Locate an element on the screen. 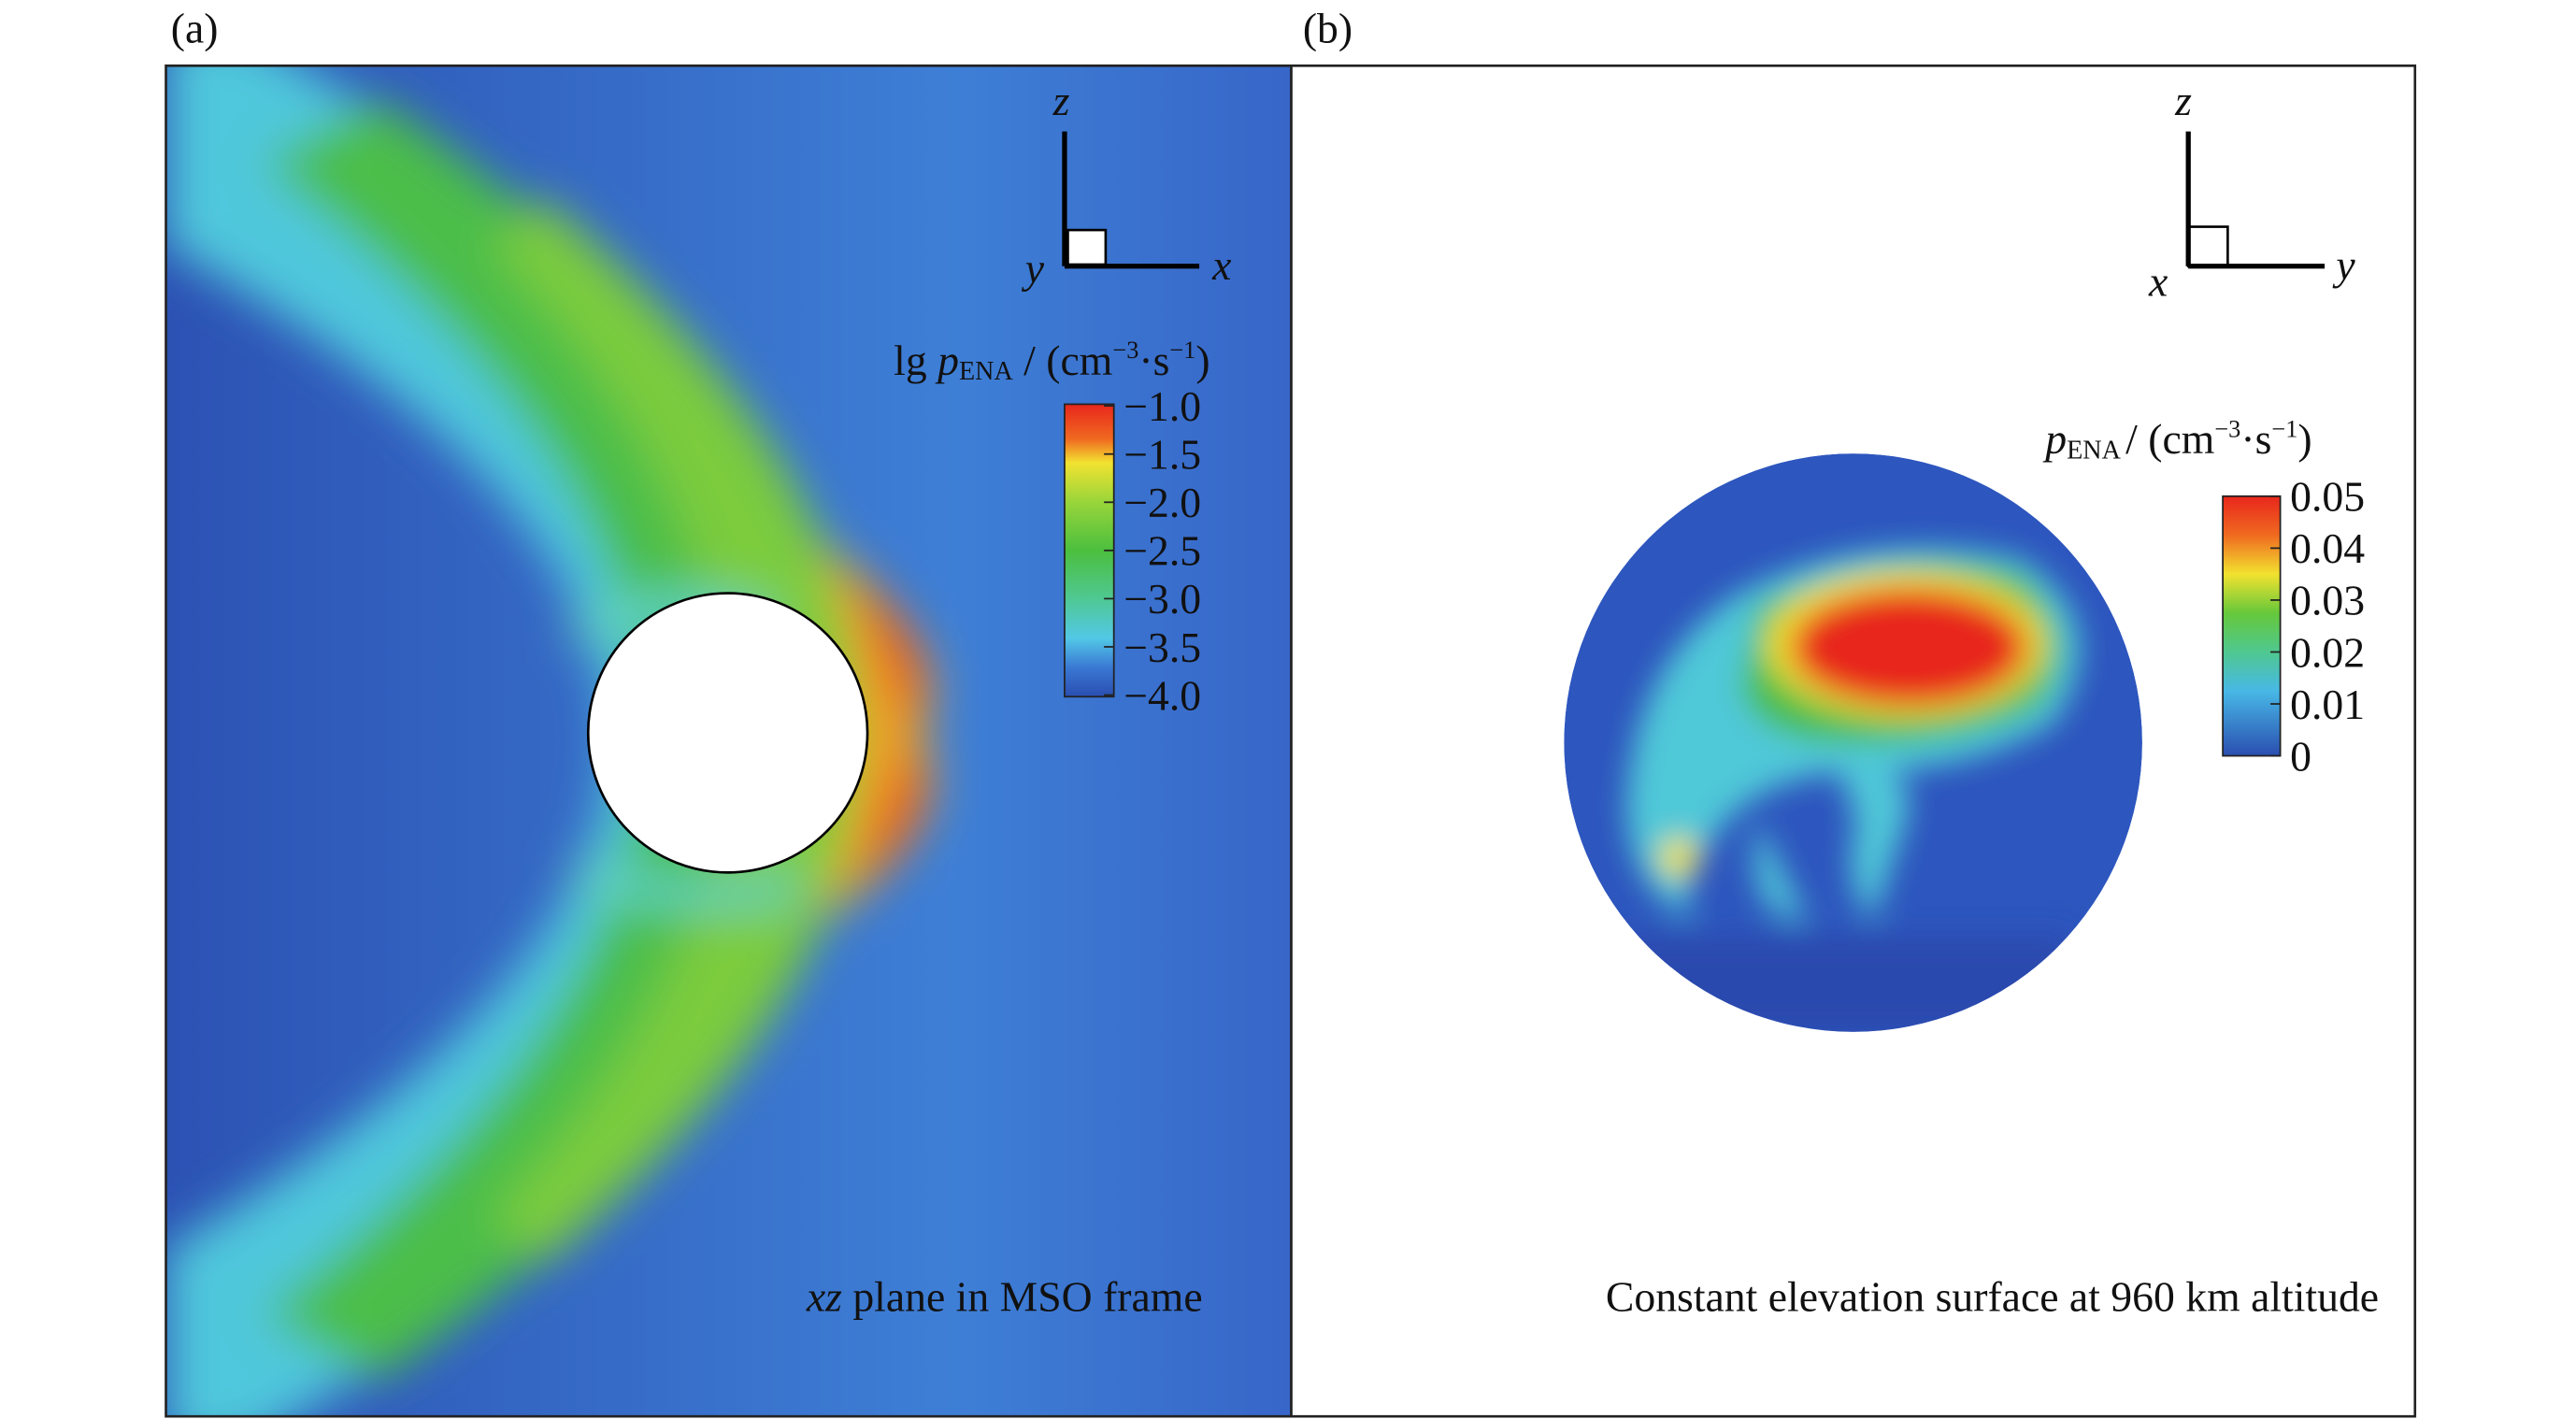 This screenshot has height=1419, width=2576. colorbar-tick-label: −2.5 is located at coordinates (1162, 551).